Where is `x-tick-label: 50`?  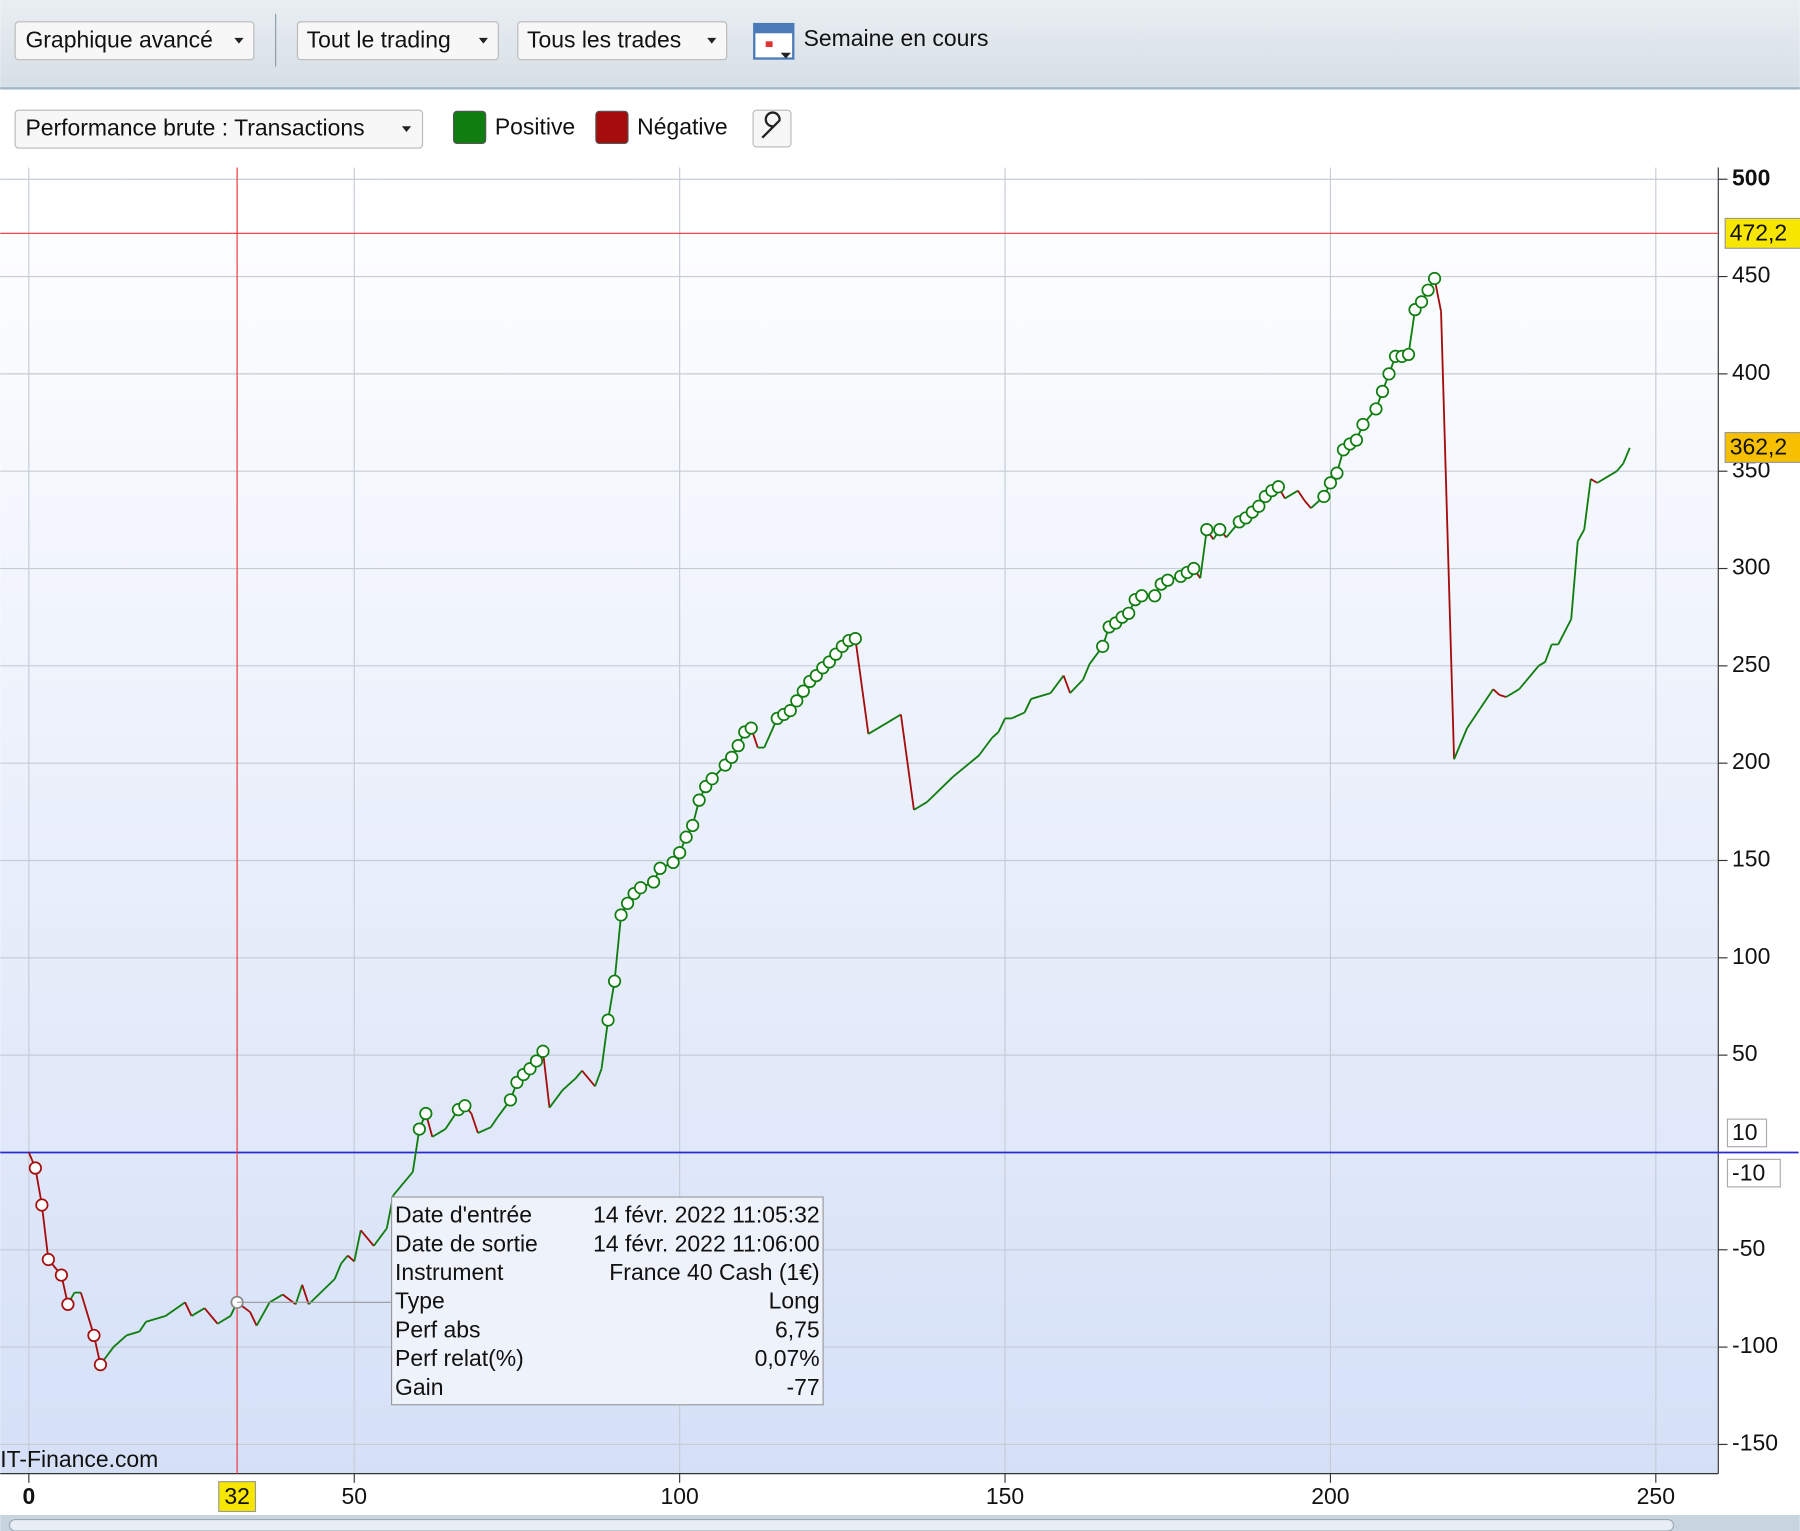 x-tick-label: 50 is located at coordinates (354, 1496).